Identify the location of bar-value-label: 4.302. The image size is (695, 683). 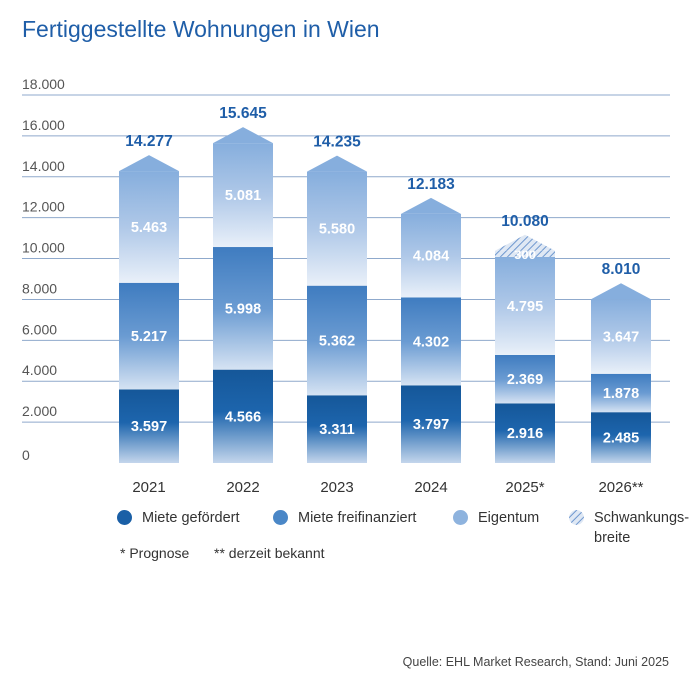
(431, 342).